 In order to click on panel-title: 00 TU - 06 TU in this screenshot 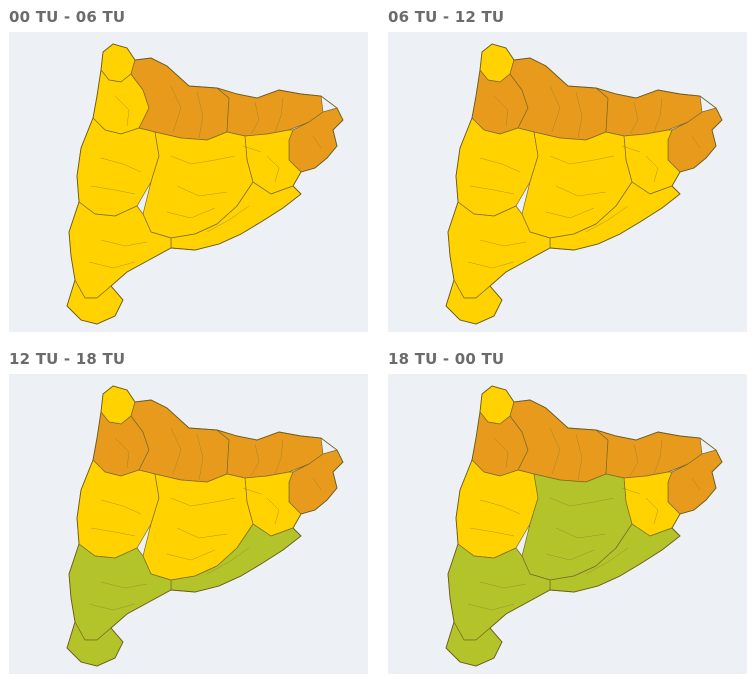, I will do `click(67, 17)`.